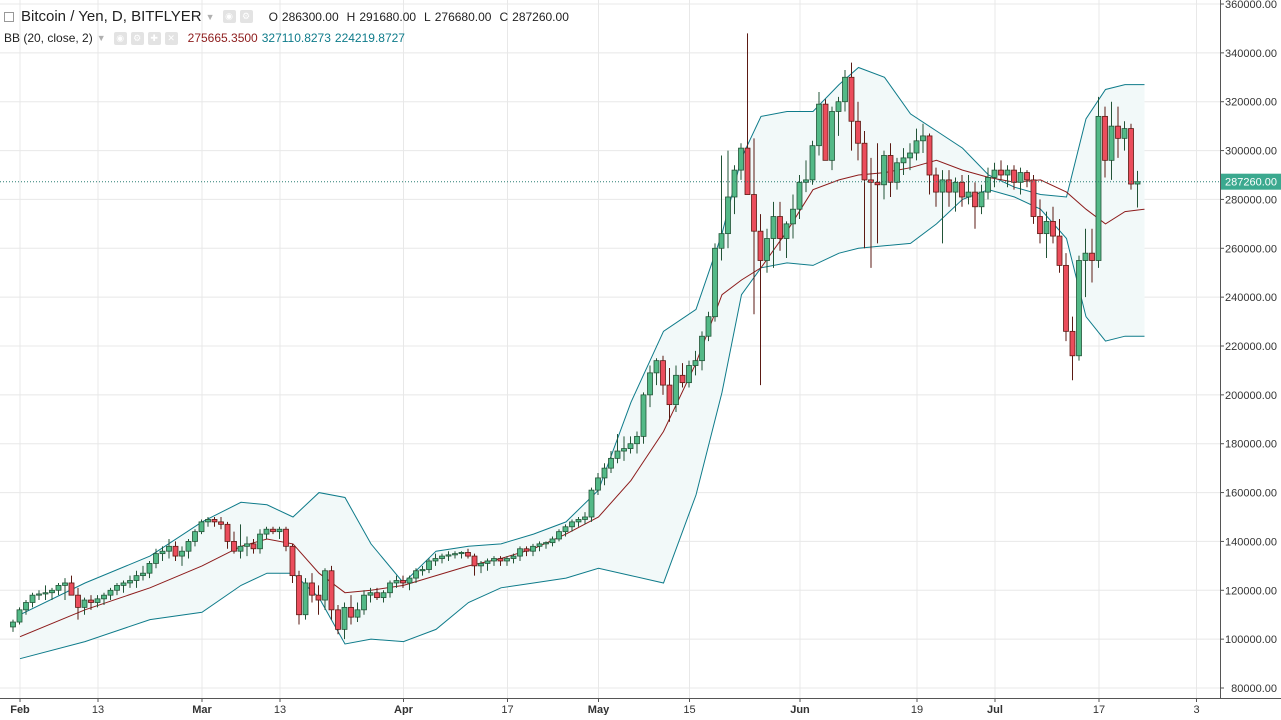  Describe the element at coordinates (388, 16) in the screenshot. I see `high-value: 291680.00` at that location.